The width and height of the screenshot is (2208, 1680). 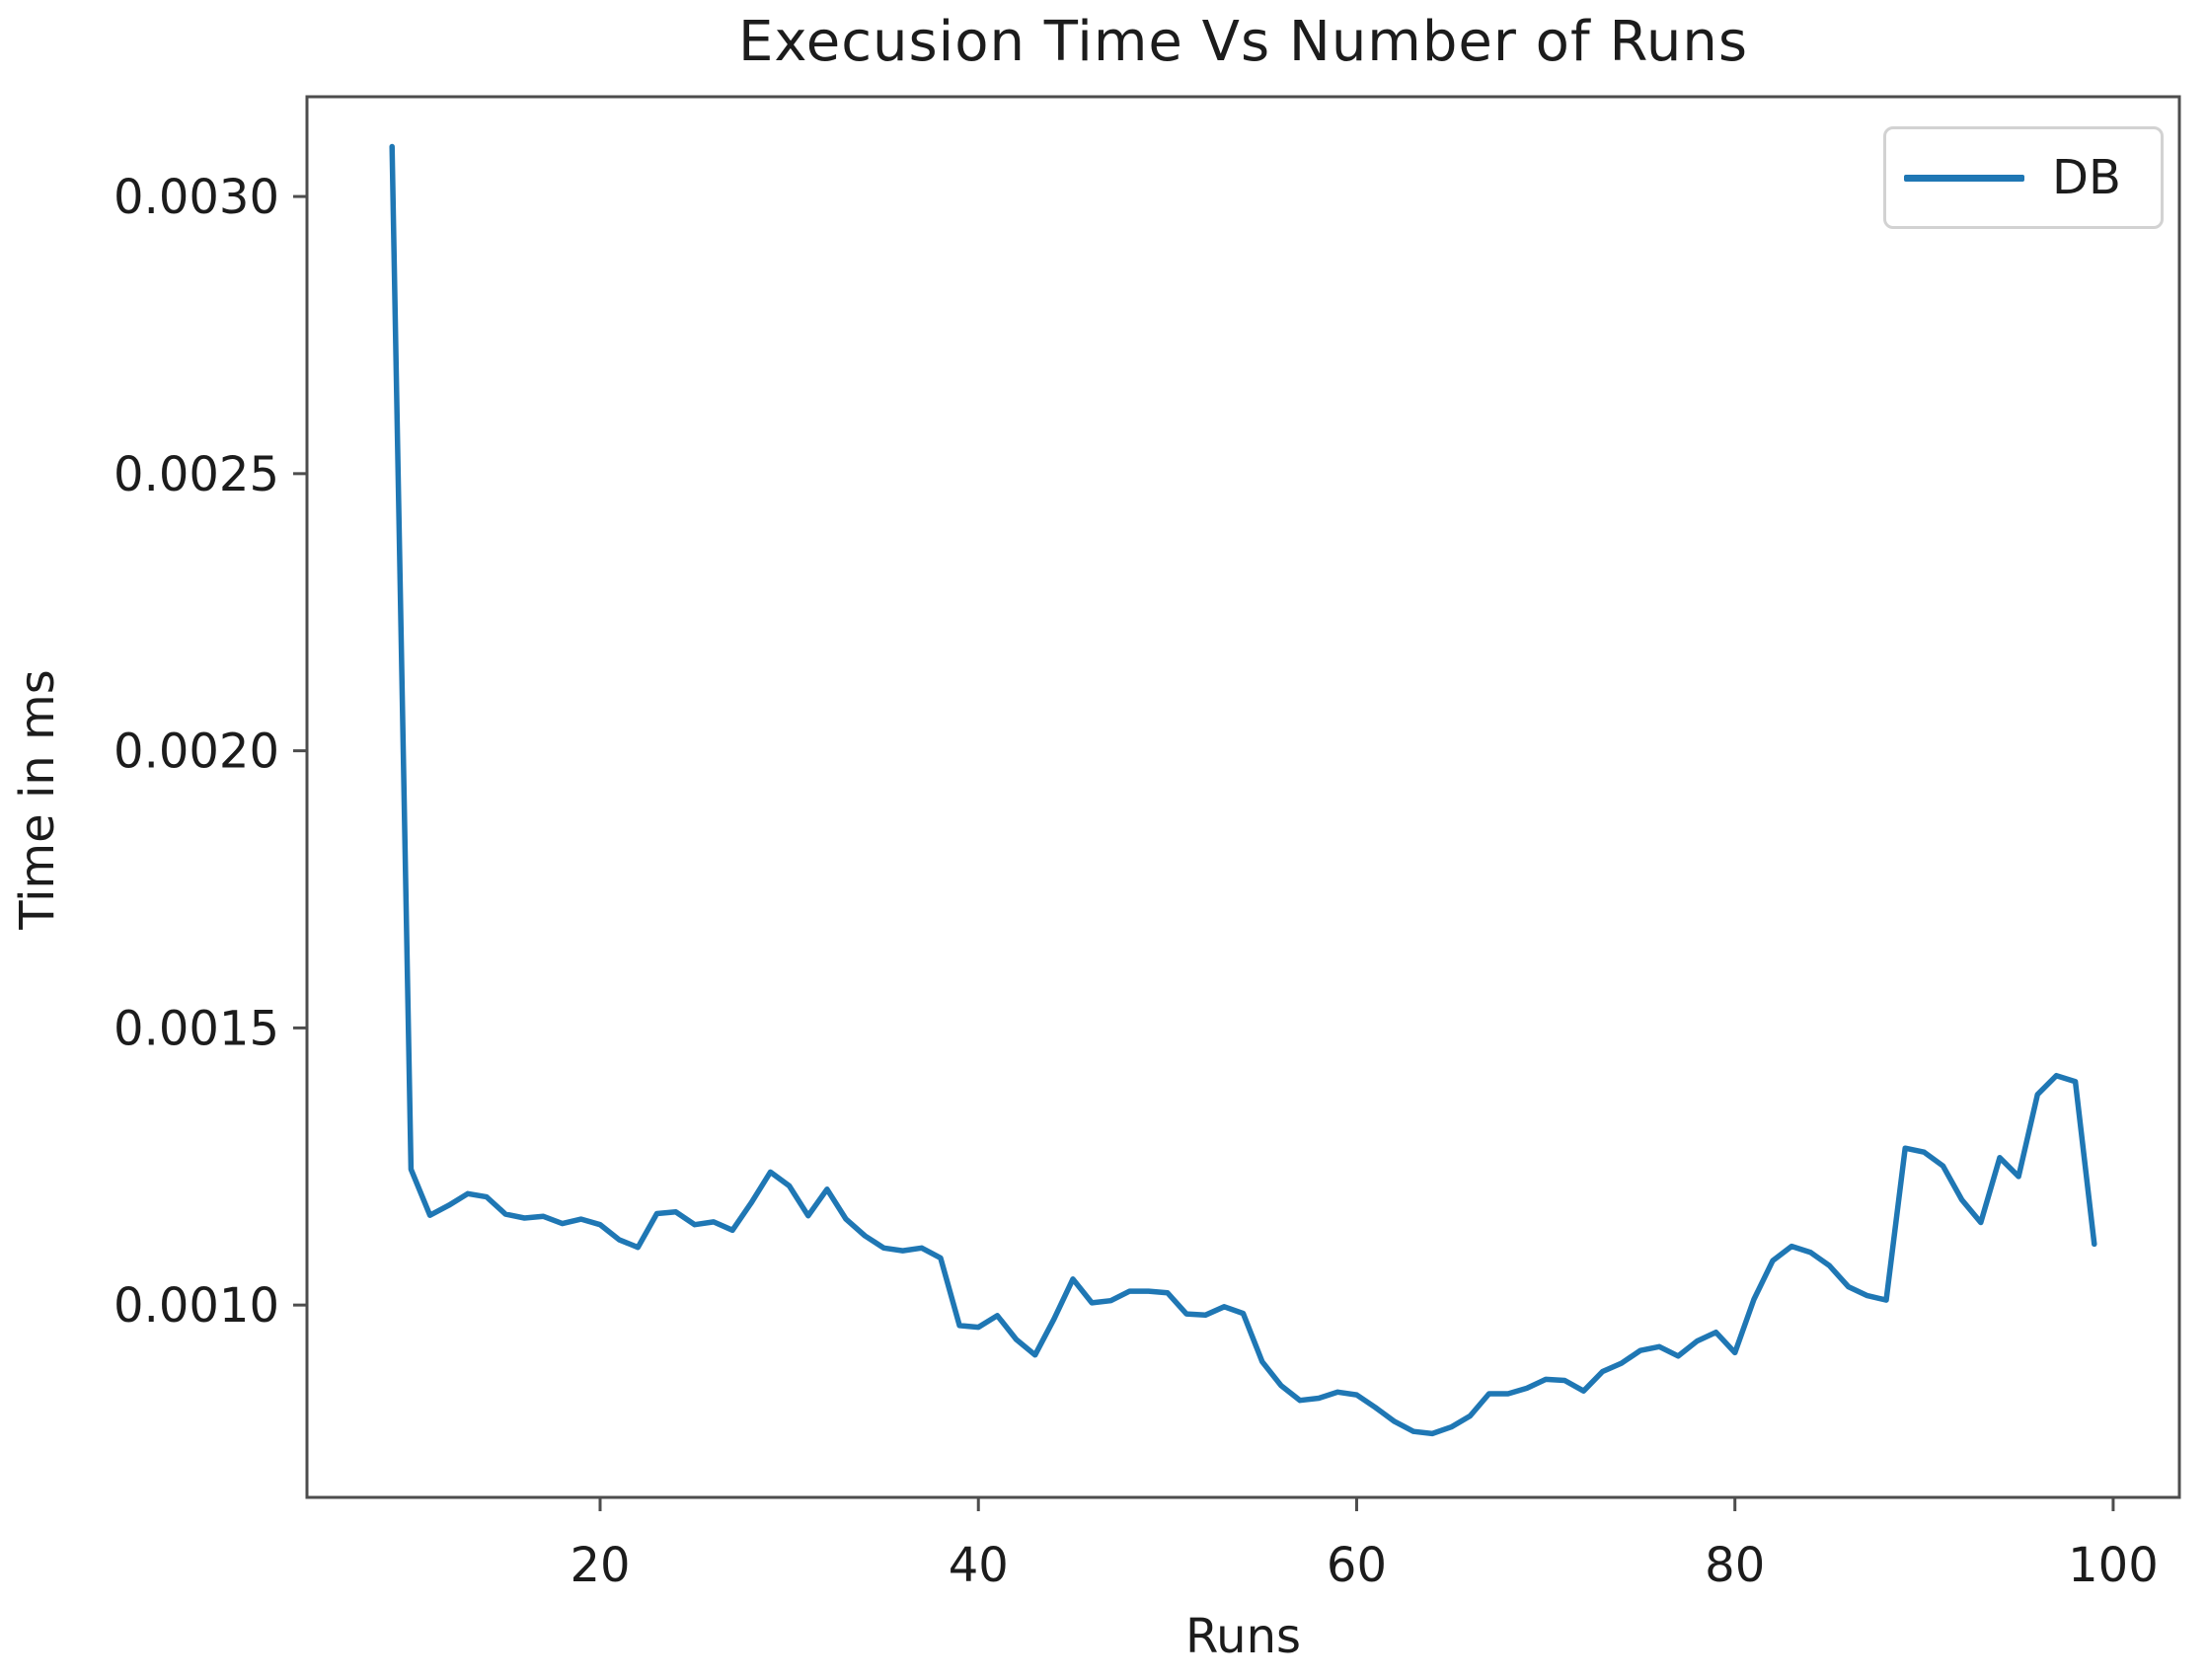 I want to click on x-tick-label: 40, so click(x=979, y=1565).